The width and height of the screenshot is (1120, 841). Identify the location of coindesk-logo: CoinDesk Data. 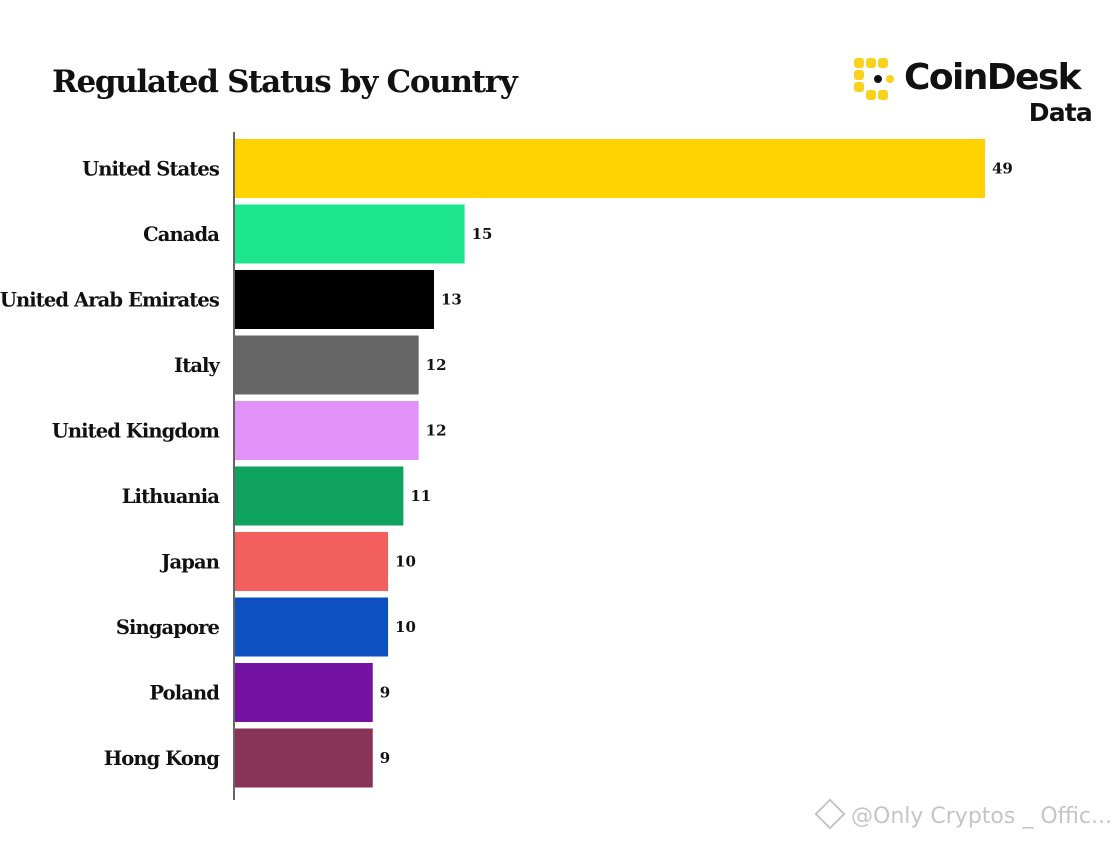
(977, 92).